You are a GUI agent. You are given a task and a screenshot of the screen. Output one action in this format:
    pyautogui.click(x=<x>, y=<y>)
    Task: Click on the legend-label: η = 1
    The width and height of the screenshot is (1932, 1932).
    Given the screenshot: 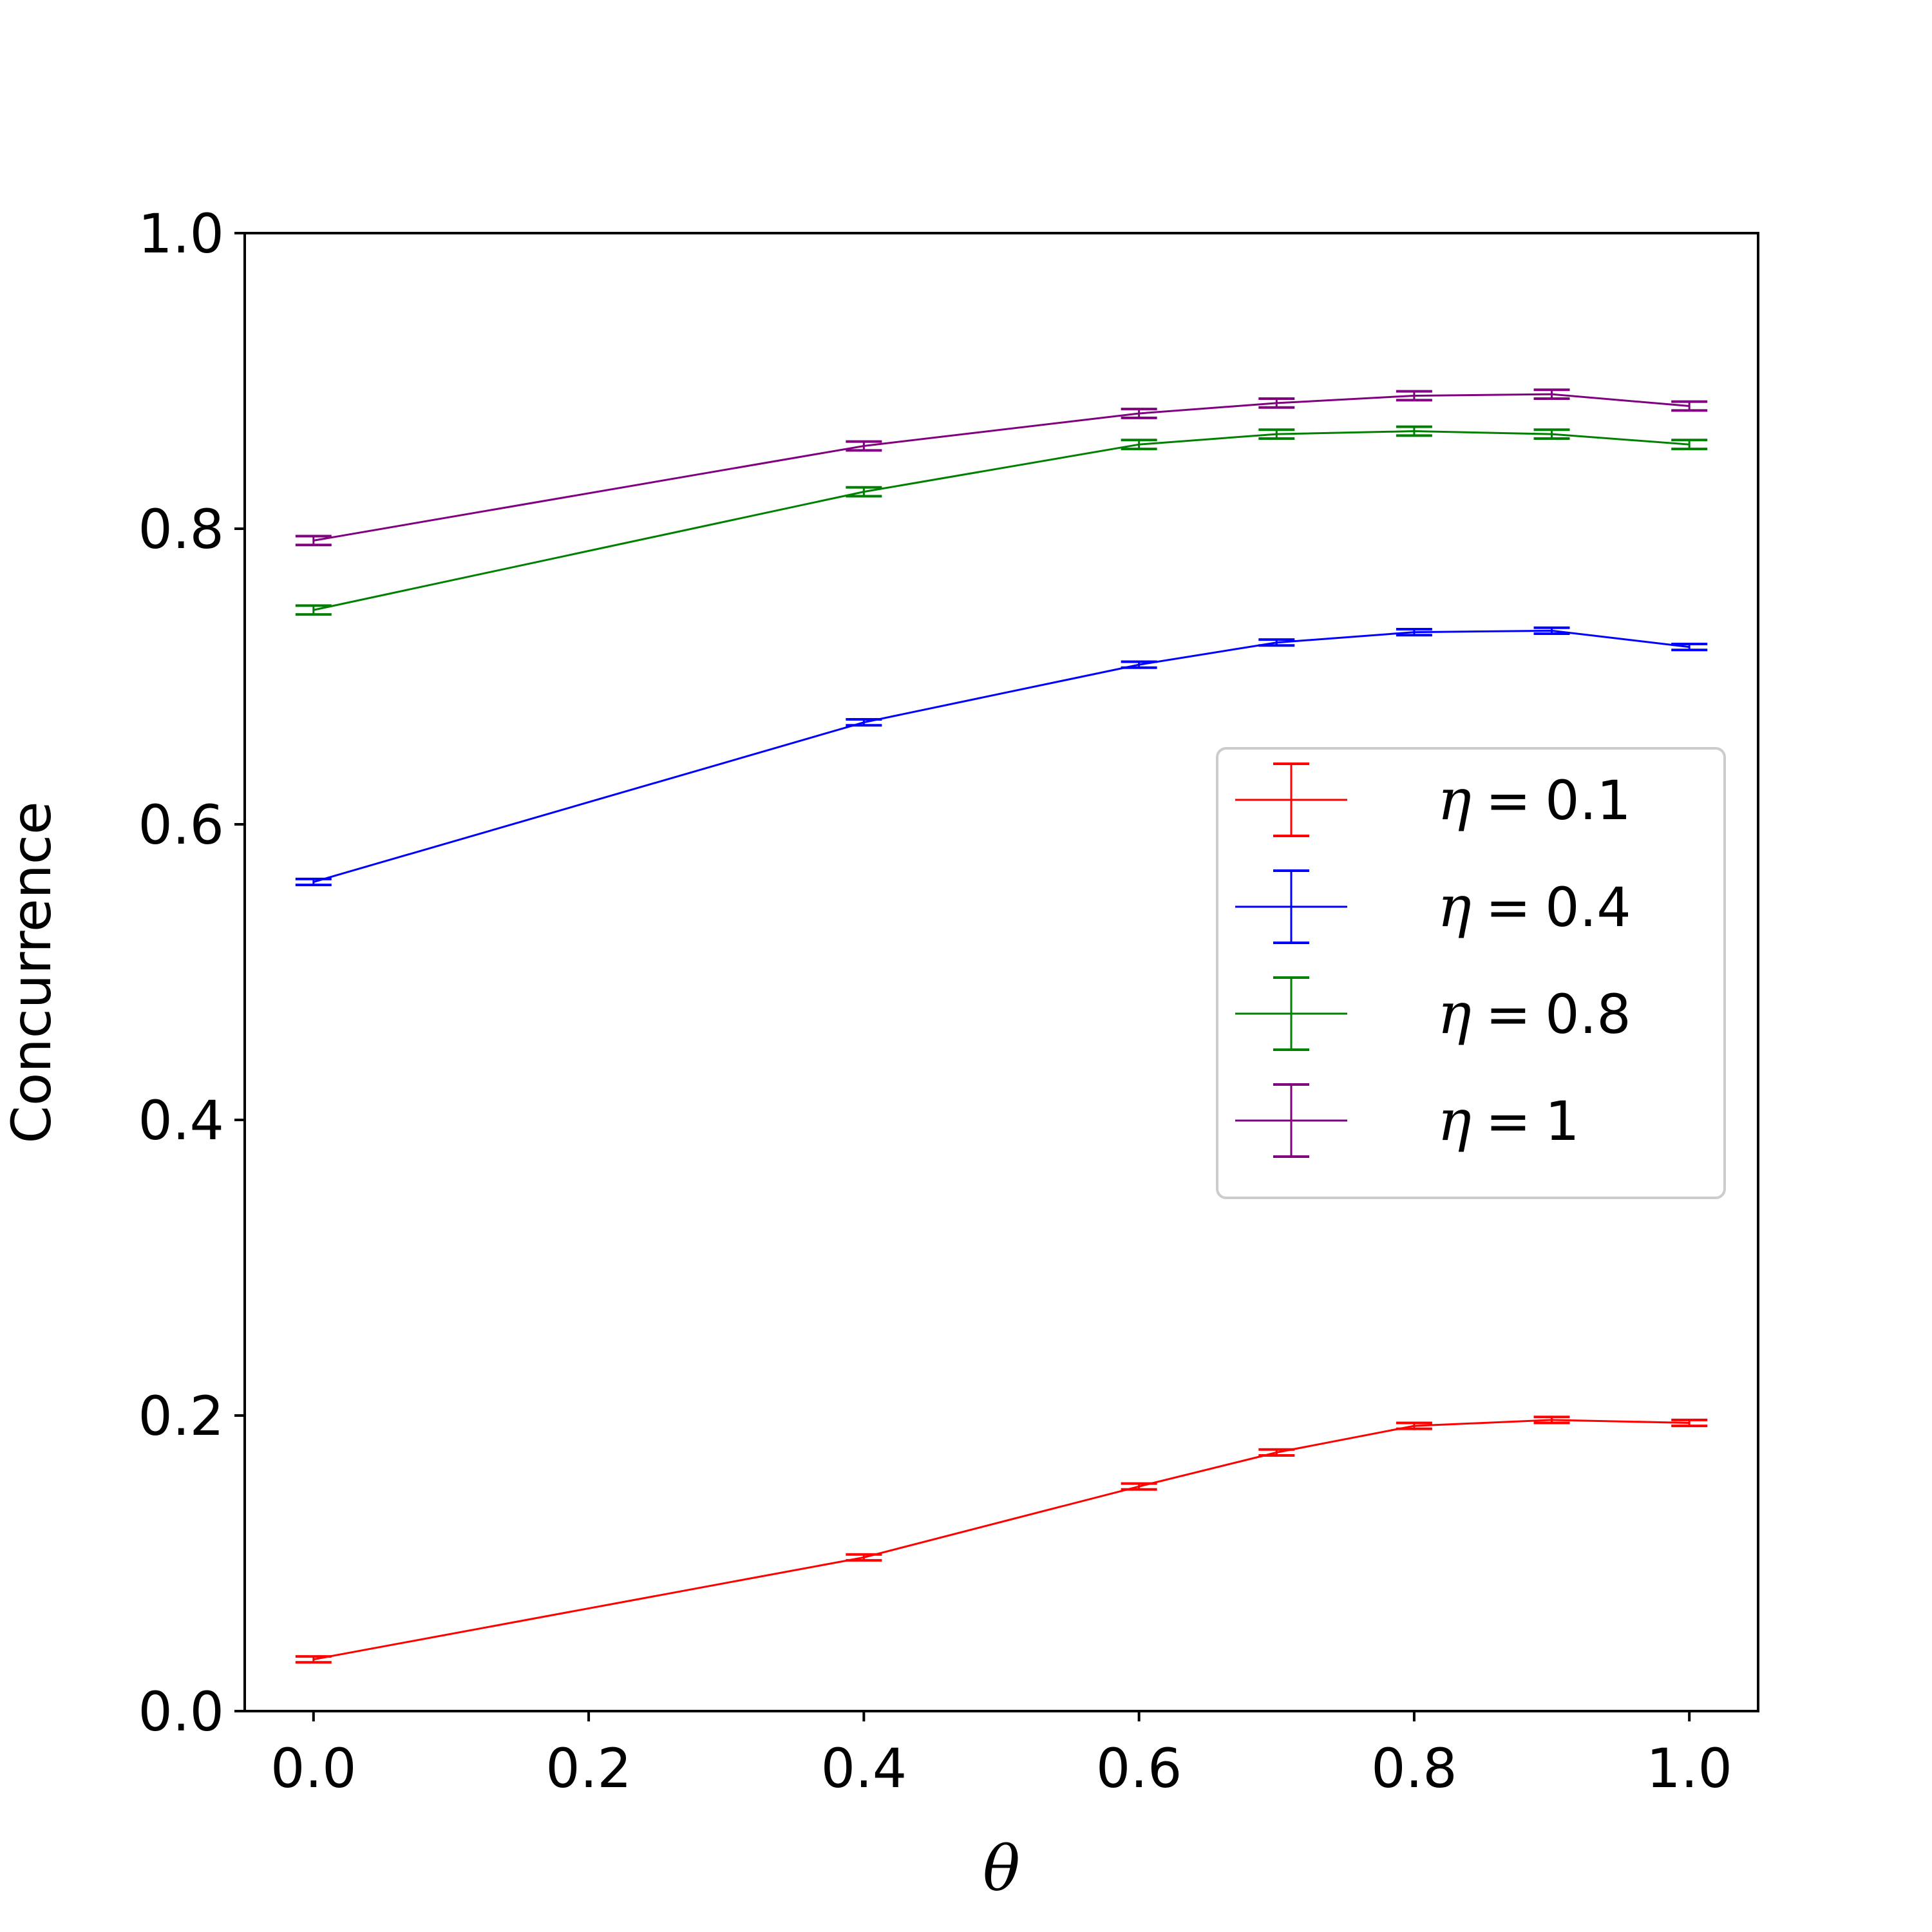 What is the action you would take?
    pyautogui.click(x=1508, y=1120)
    